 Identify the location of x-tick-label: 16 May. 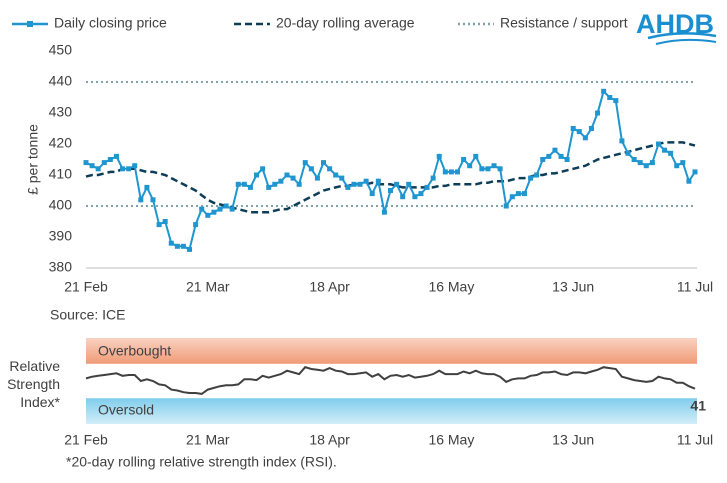
(451, 287).